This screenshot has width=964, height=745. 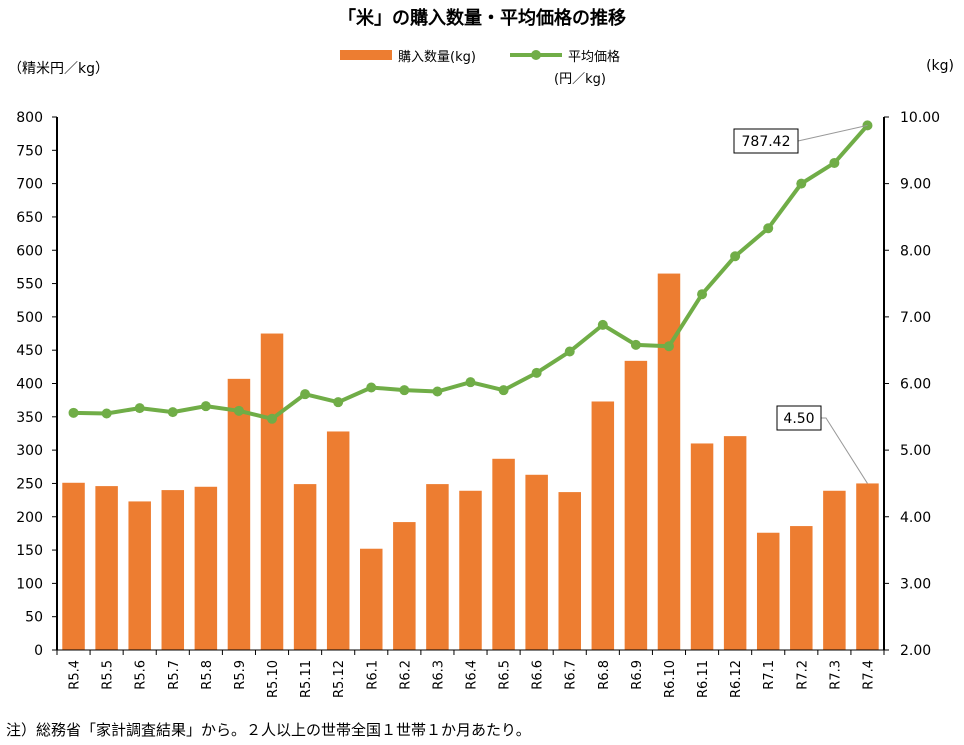 What do you see at coordinates (438, 675) in the screenshot?
I see `x-tick-label: R6.3` at bounding box center [438, 675].